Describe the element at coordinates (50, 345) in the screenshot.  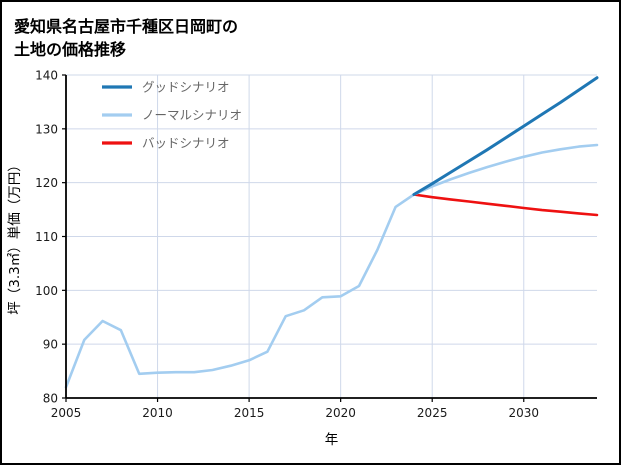
I see `y-tick-label: 90` at that location.